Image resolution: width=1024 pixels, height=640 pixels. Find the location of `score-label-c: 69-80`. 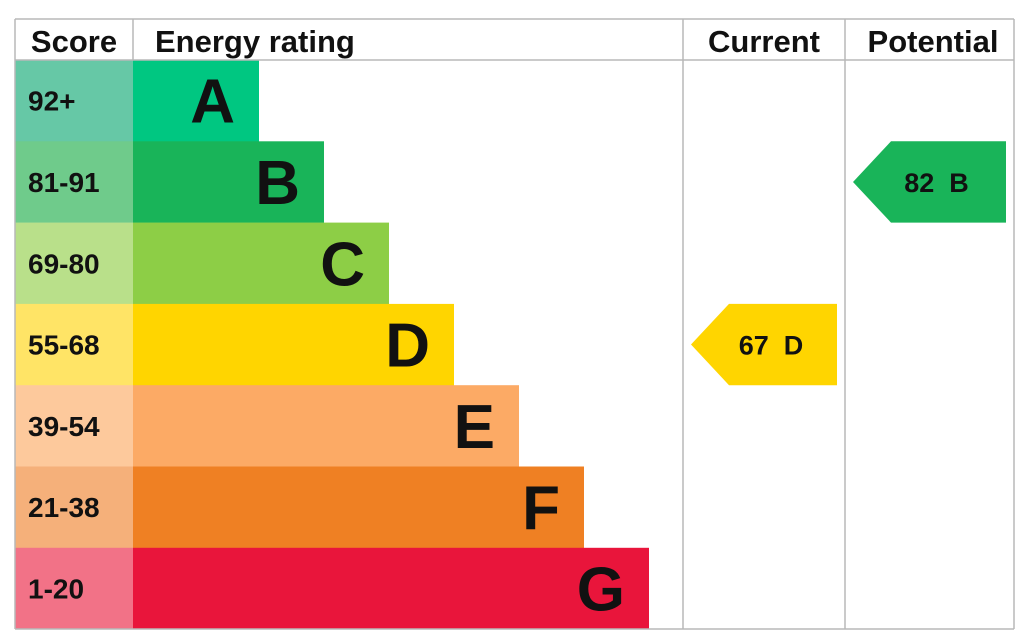

score-label-c: 69-80 is located at coordinates (64, 263).